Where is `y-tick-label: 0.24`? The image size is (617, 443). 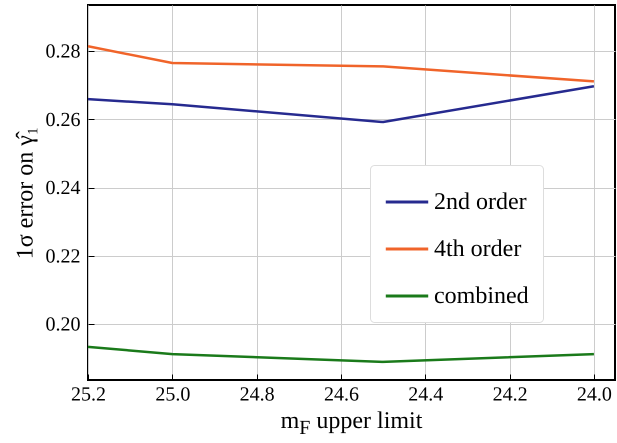
y-tick-label: 0.24 is located at coordinates (63, 188).